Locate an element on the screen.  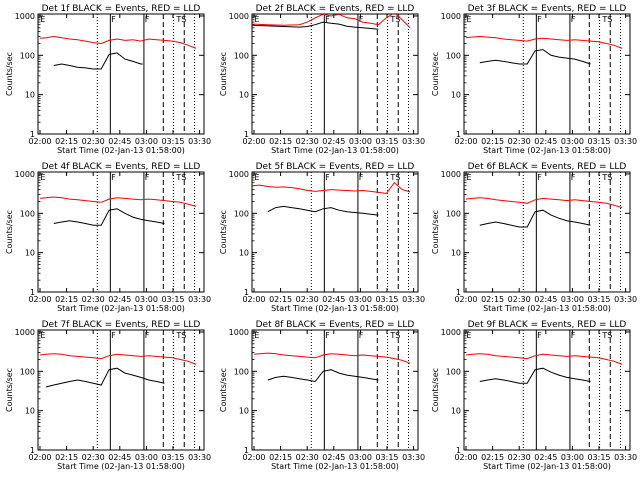
chart-title: Det 3f BLACK = Events, RED = LLD is located at coordinates (547, 9).